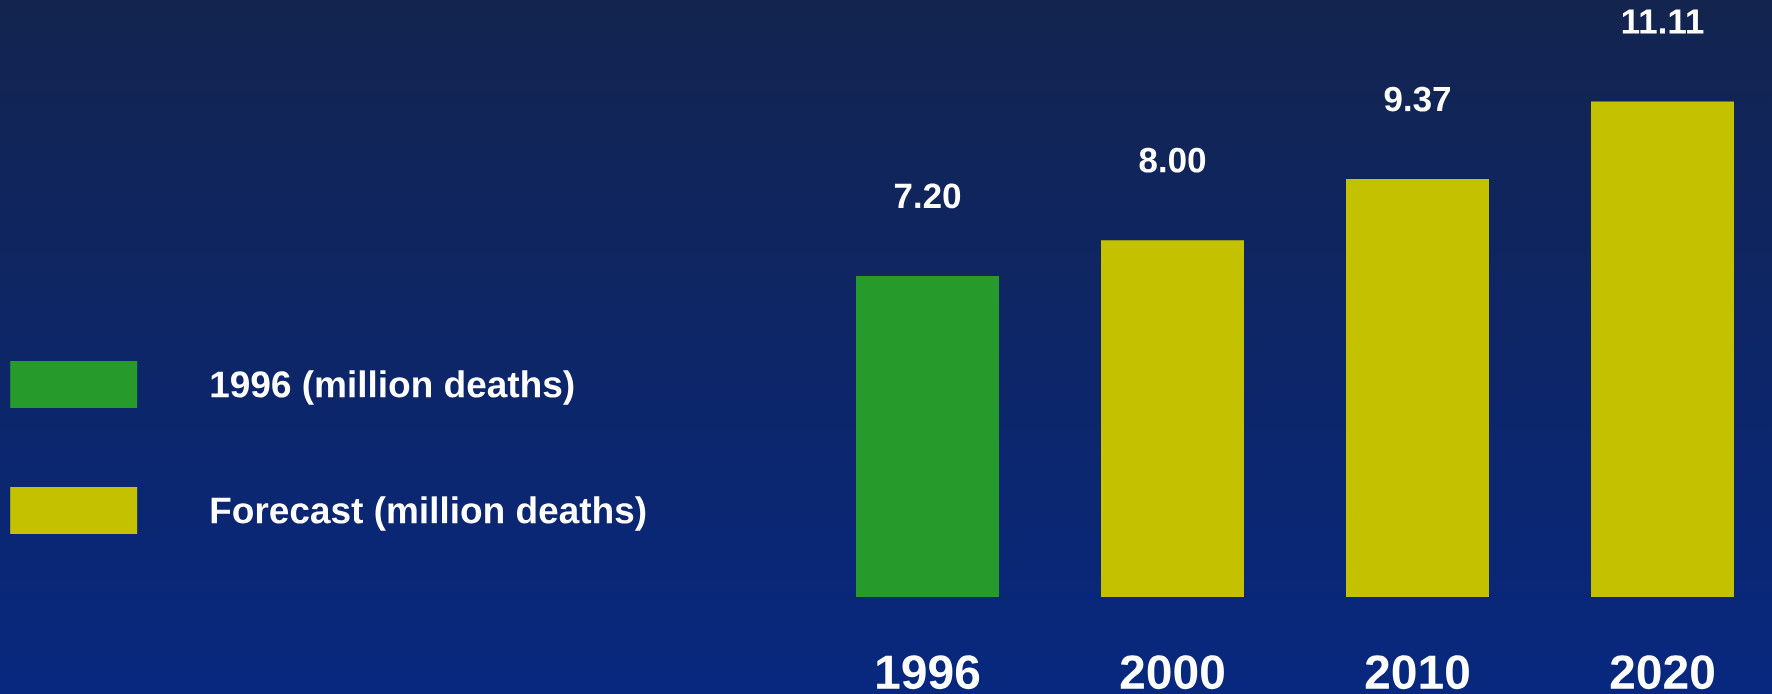  I want to click on data-label: 7.20, so click(927, 196).